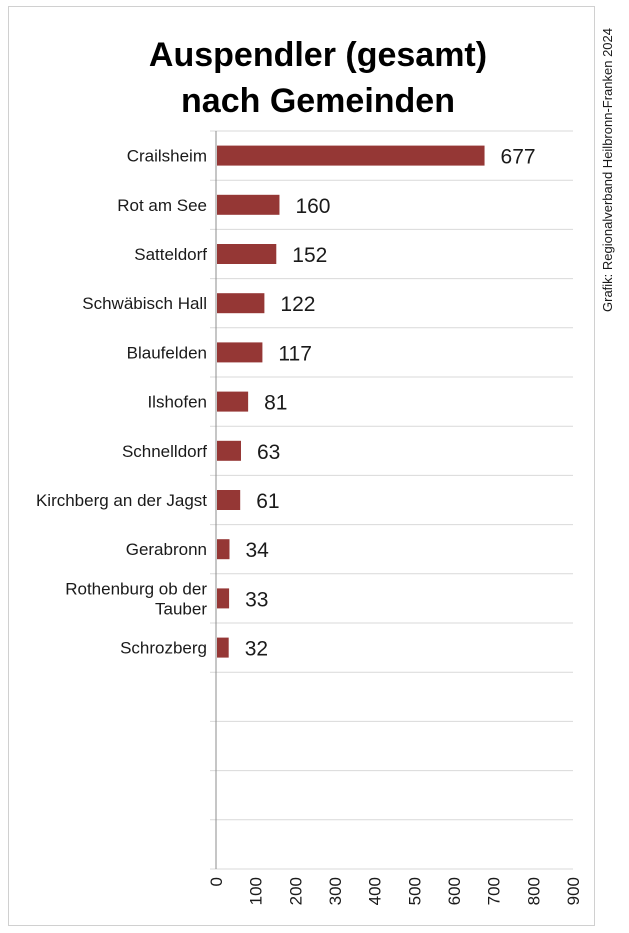 Image resolution: width=629 pixels, height=933 pixels. I want to click on category-label: Ilshofen, so click(177, 402).